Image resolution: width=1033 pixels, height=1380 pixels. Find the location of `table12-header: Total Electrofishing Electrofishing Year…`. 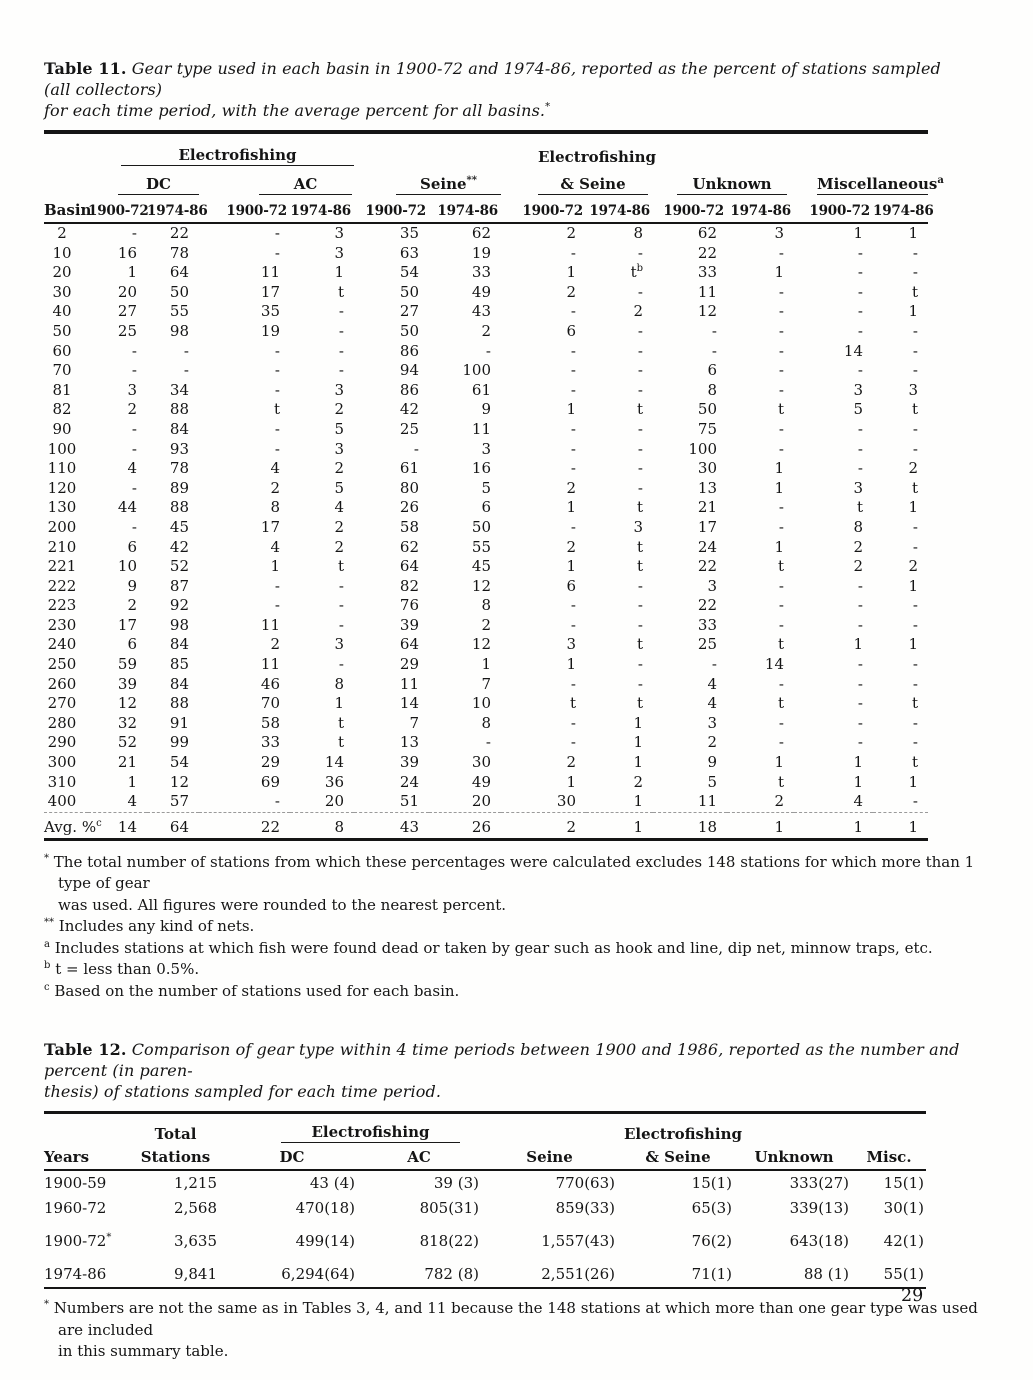

table12-header: Total Electrofishing Electrofishing Year… is located at coordinates (485, 1142).